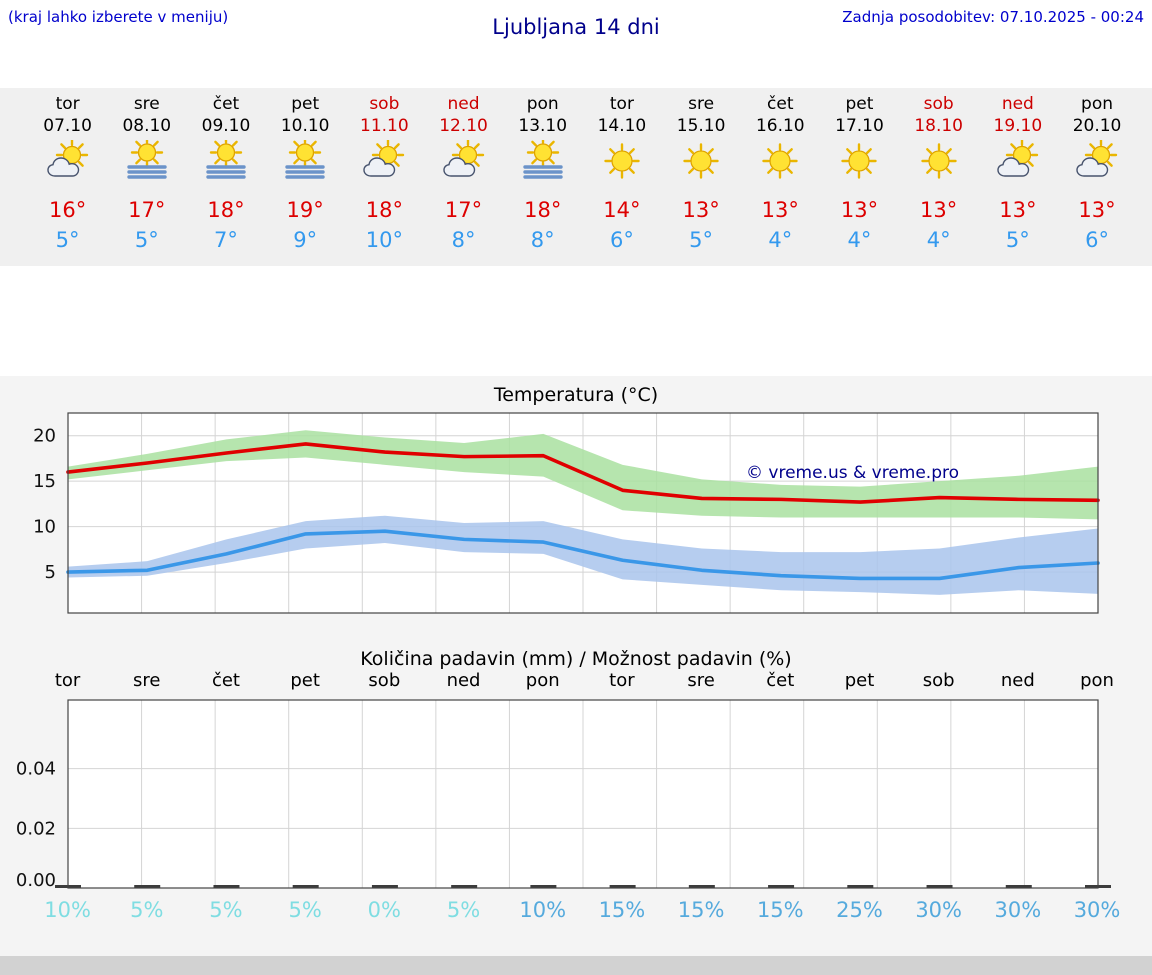  What do you see at coordinates (582, 910) in the screenshot?
I see `precip-percent-row: 10% 5% 5% 5% 0% 5% 10% 15% 15% 15% 25% 30% 30% 30%` at bounding box center [582, 910].